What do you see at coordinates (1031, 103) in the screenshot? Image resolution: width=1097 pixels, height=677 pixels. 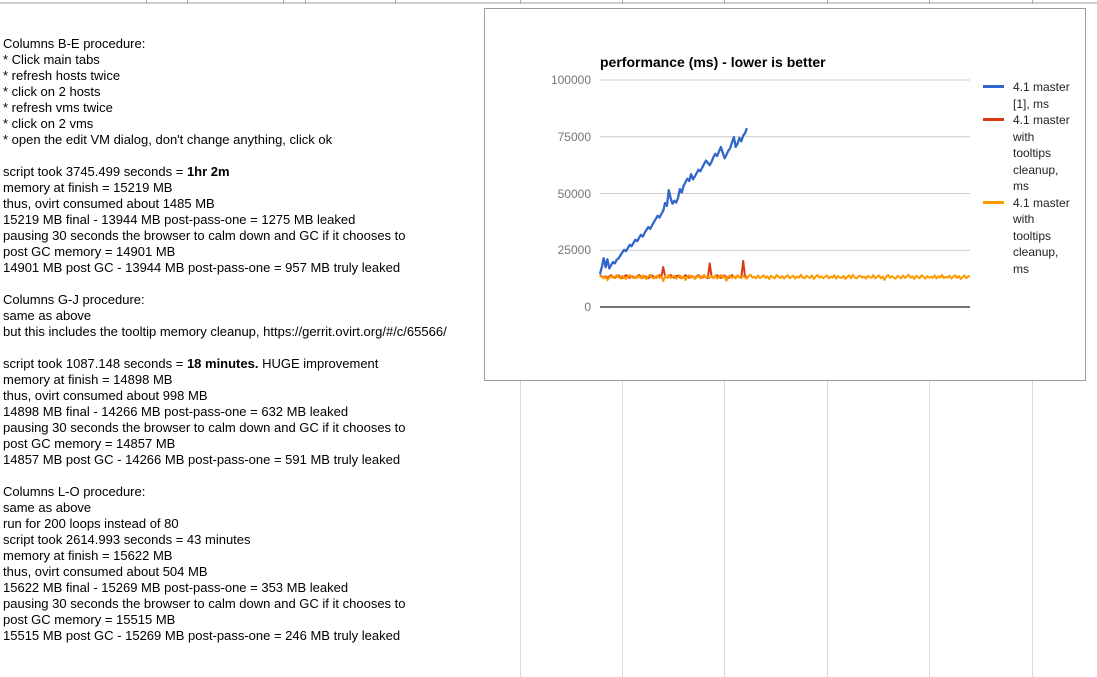 I see `legend-label-line: [1], ms` at bounding box center [1031, 103].